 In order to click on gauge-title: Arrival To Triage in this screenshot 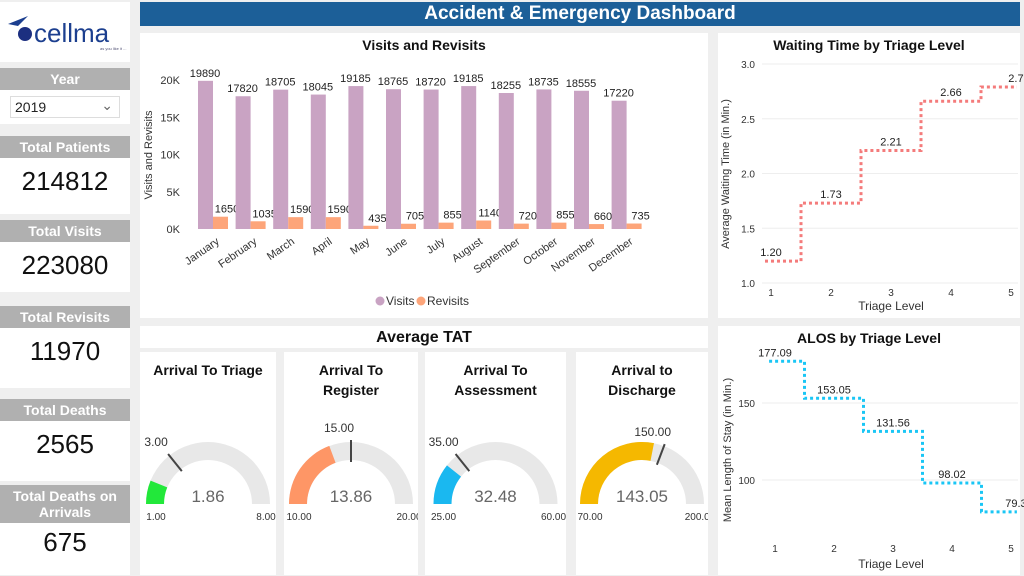, I will do `click(208, 370)`.